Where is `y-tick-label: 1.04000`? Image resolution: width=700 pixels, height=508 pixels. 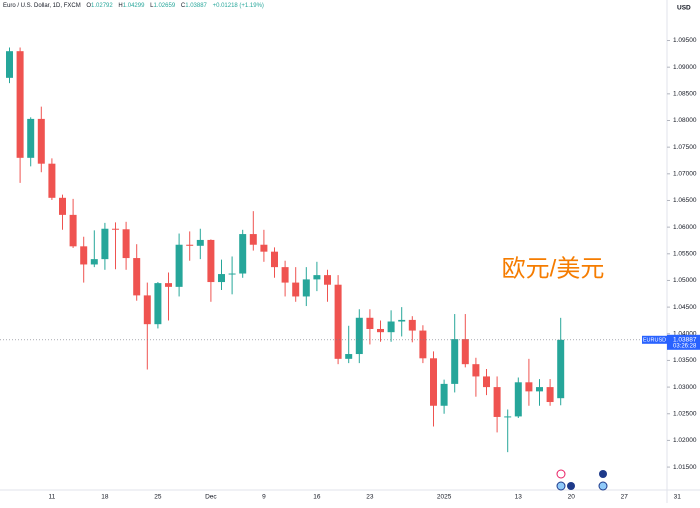 y-tick-label: 1.04000 is located at coordinates (685, 333).